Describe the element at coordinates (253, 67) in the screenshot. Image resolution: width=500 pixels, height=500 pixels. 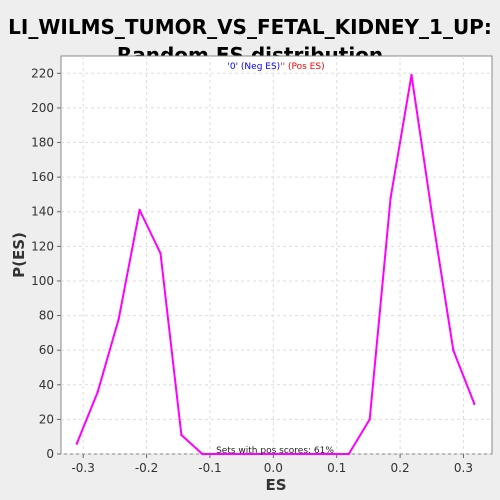
I see `legend-neg-label: '0' (Neg ES)` at that location.